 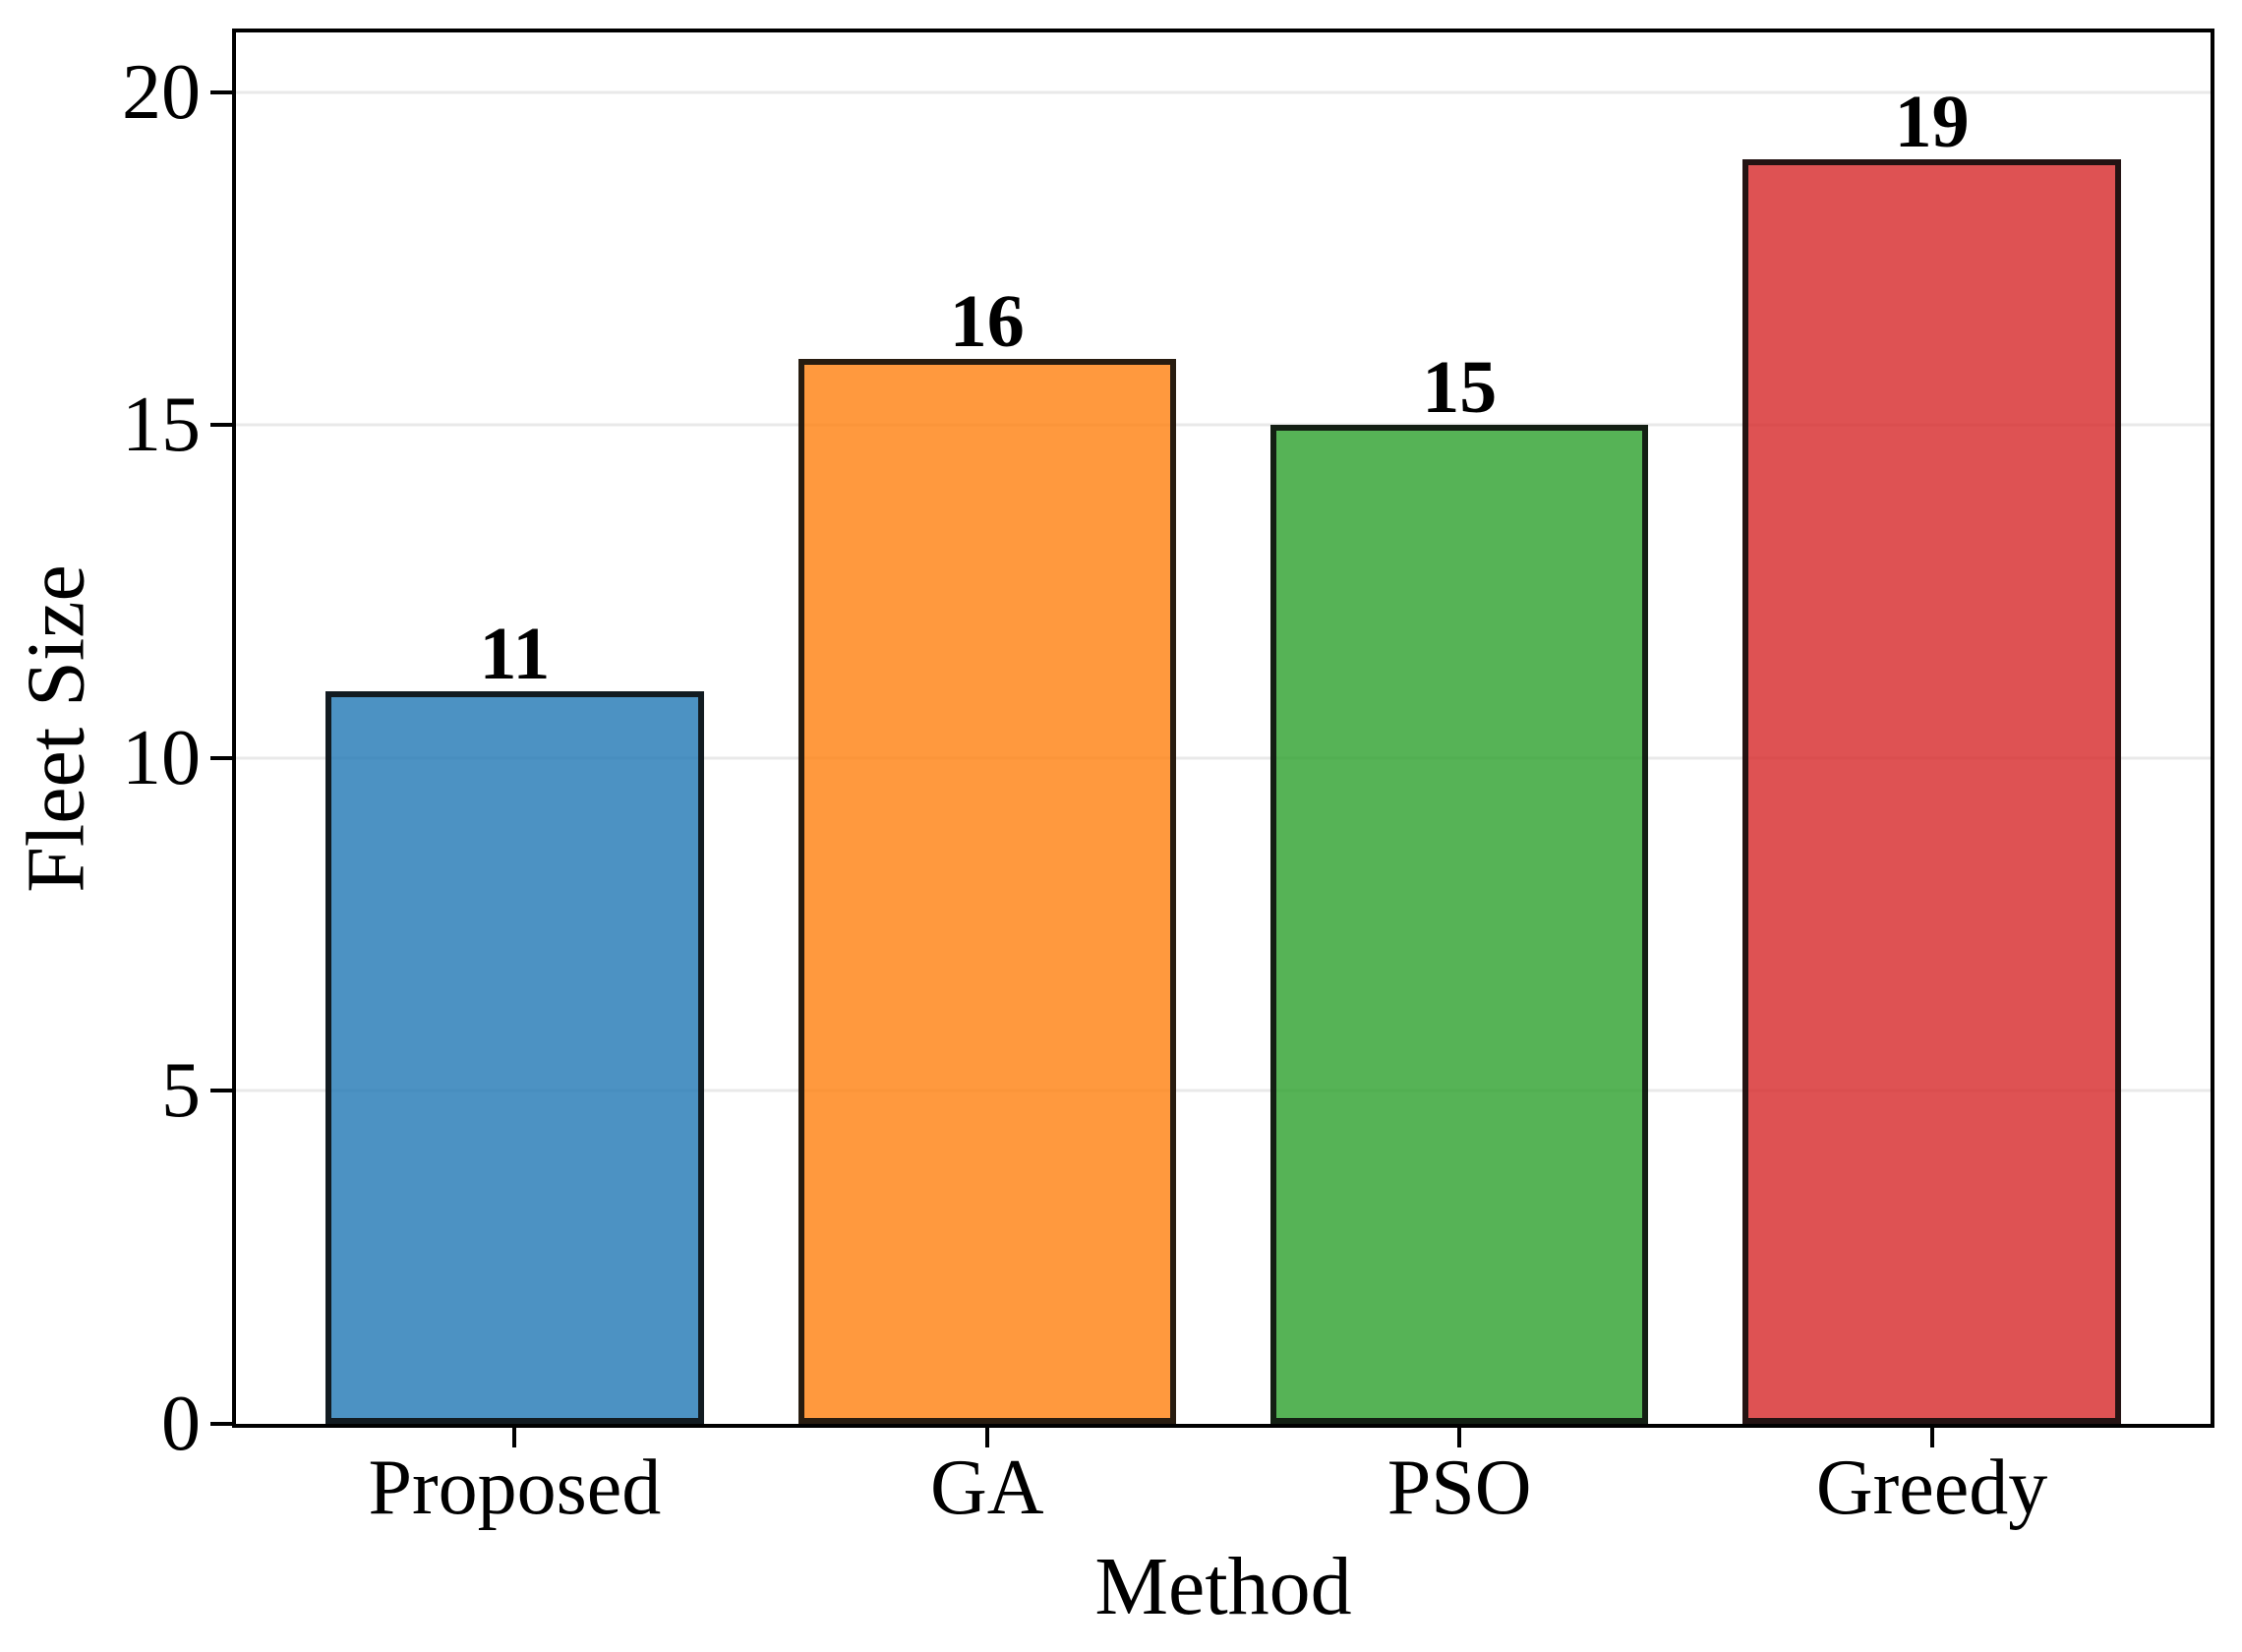 I want to click on x-tick-label-ga: GA, so click(x=987, y=1488).